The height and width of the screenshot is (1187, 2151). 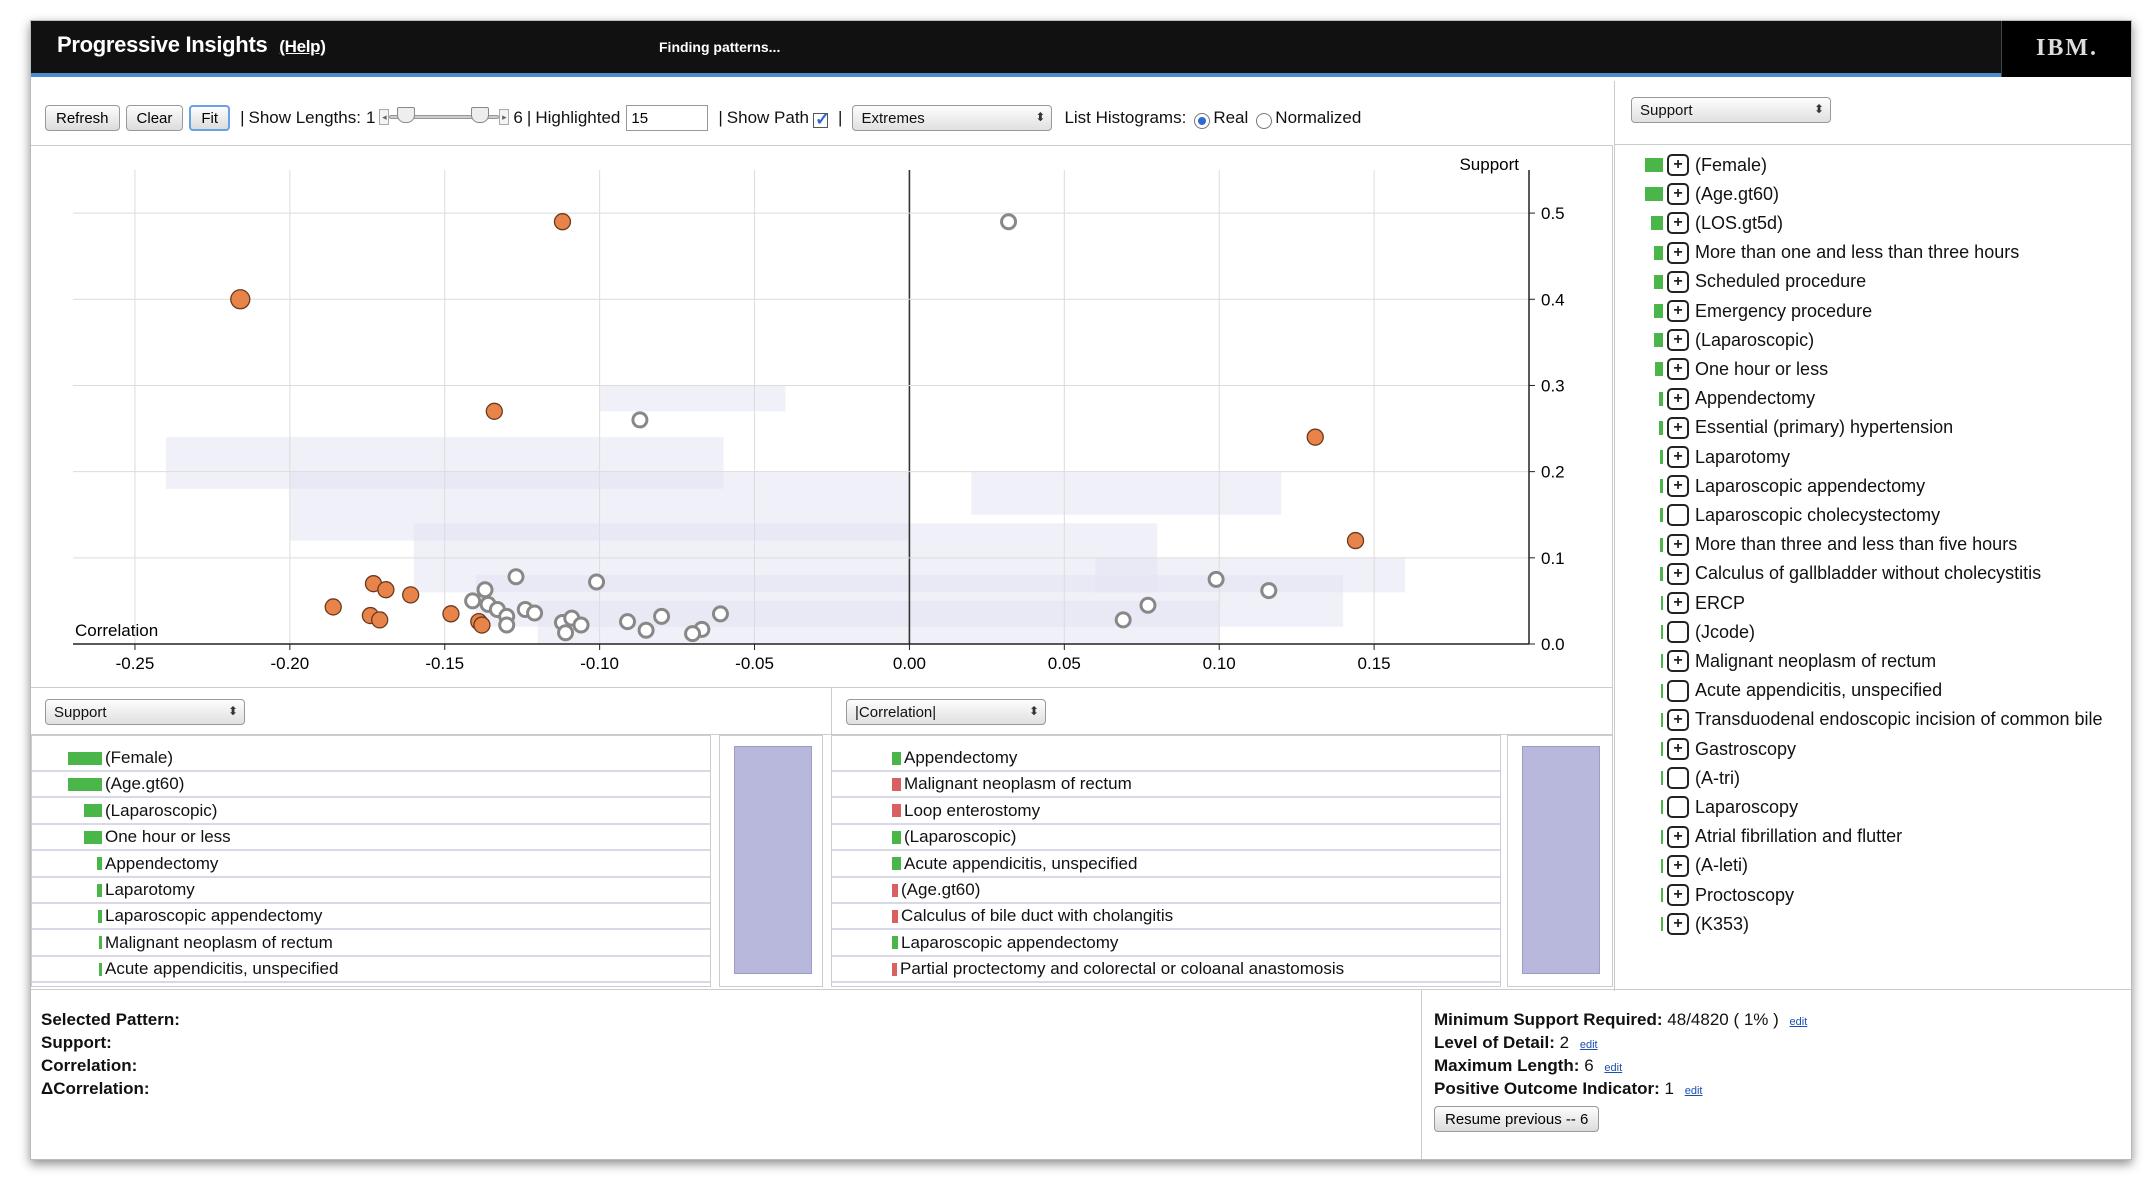 I want to click on normalized-radio, so click(x=1264, y=121).